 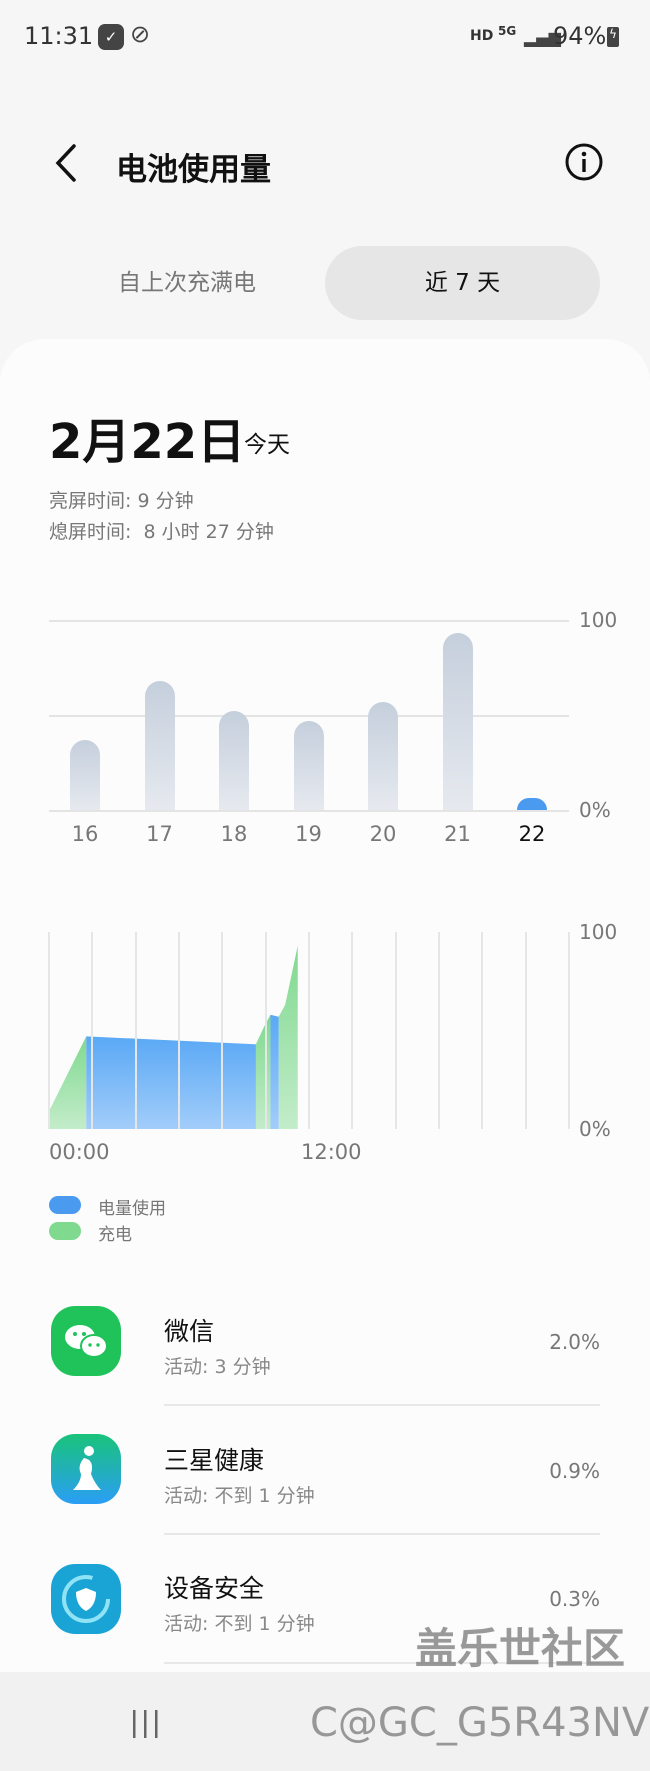 What do you see at coordinates (267, 445) in the screenshot?
I see `date-suffix: 今天` at bounding box center [267, 445].